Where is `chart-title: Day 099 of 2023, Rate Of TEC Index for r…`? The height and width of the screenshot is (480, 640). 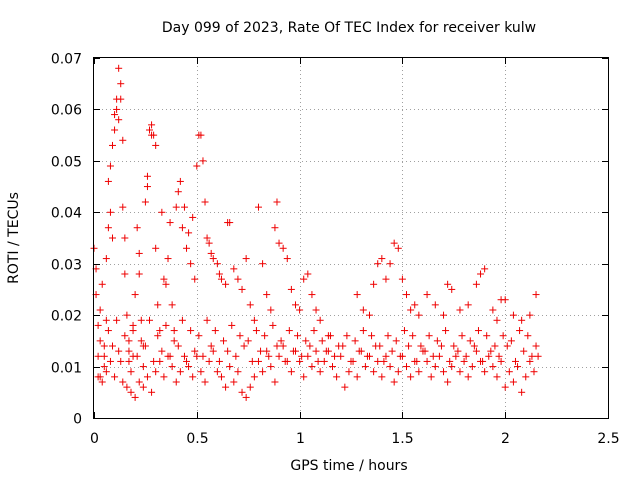
chart-title: Day 099 of 2023, Rate Of TEC Index for r… is located at coordinates (349, 28).